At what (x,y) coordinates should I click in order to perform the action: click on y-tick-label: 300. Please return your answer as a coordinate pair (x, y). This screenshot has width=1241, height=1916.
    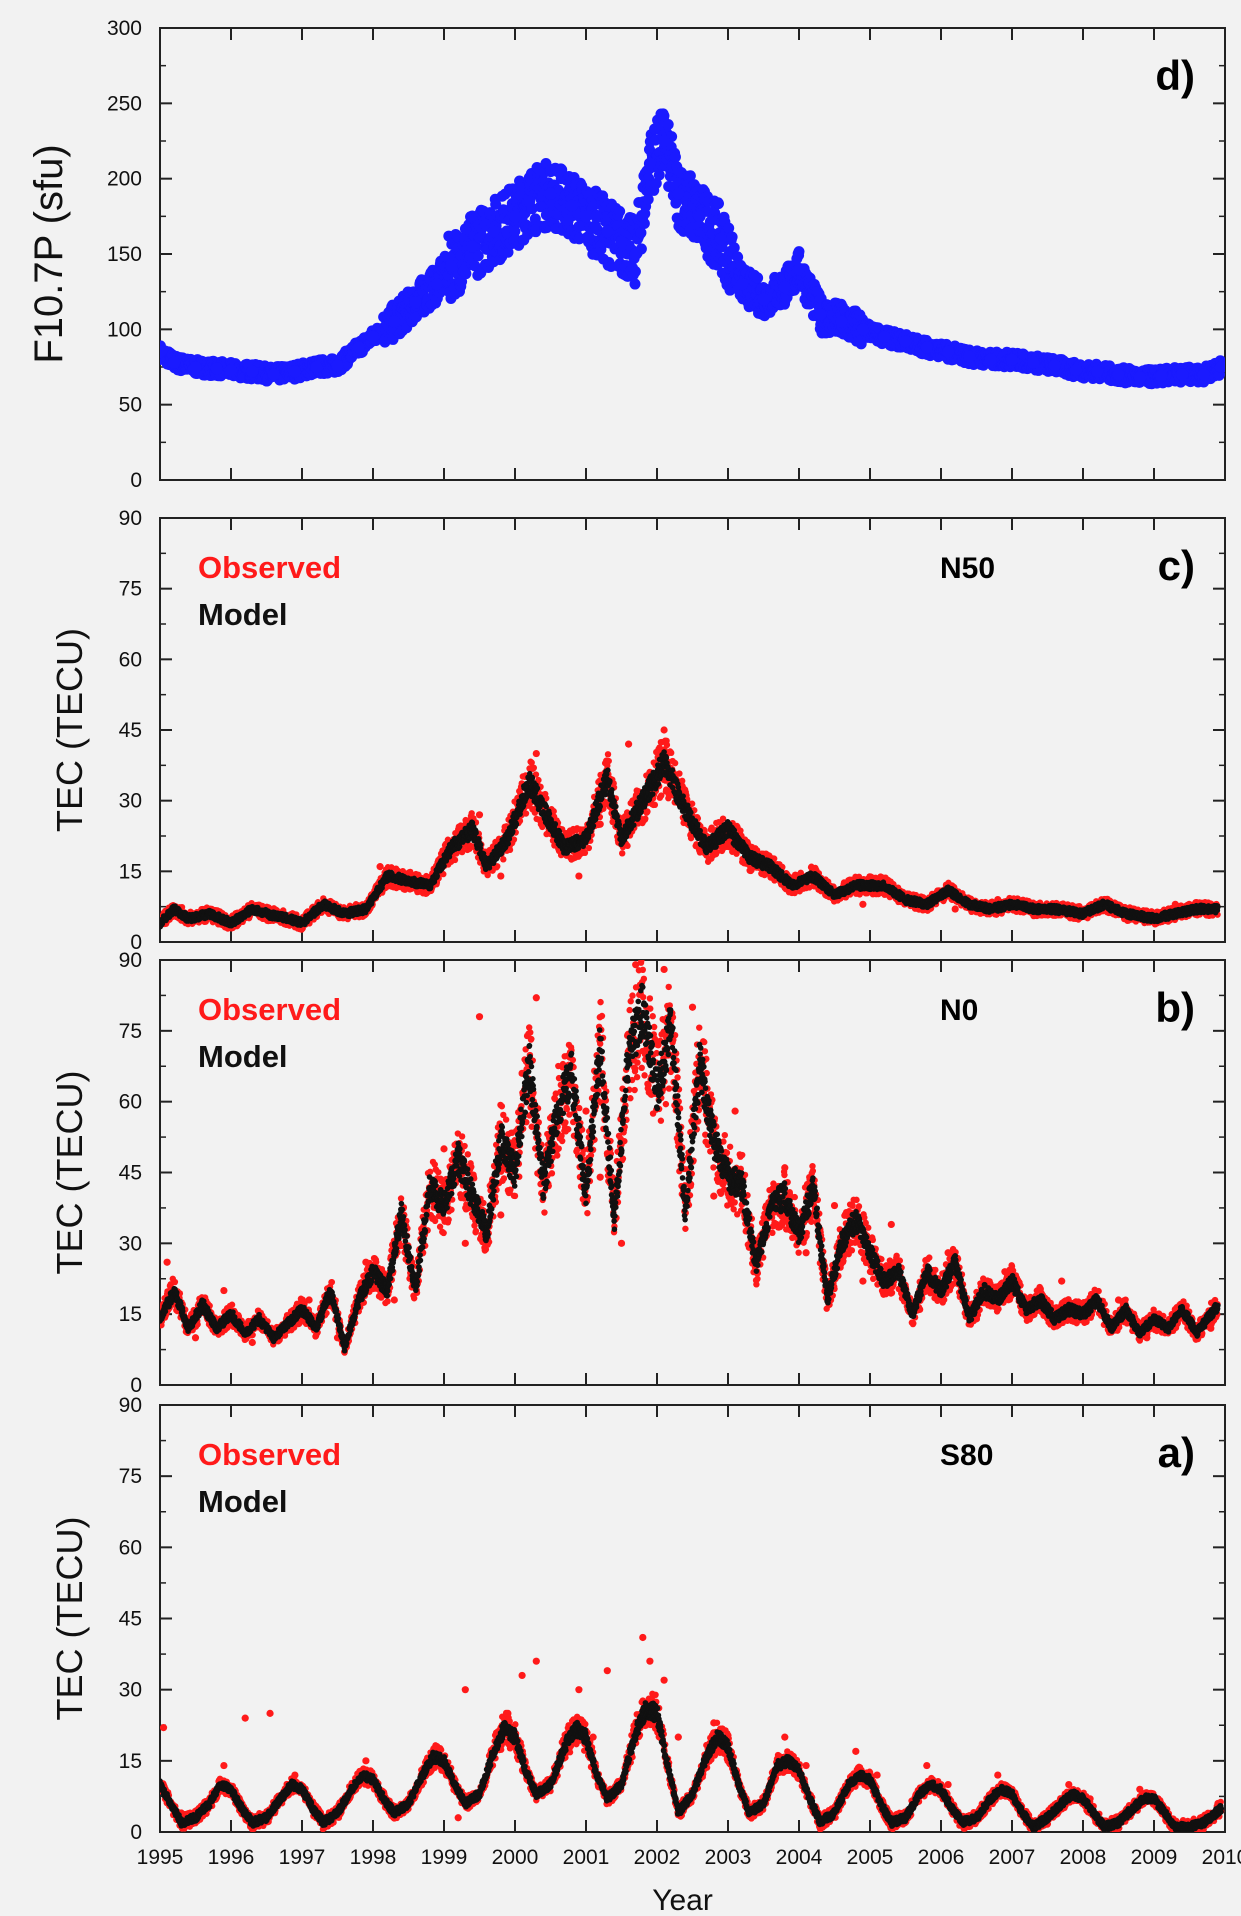
    Looking at the image, I should click on (124, 28).